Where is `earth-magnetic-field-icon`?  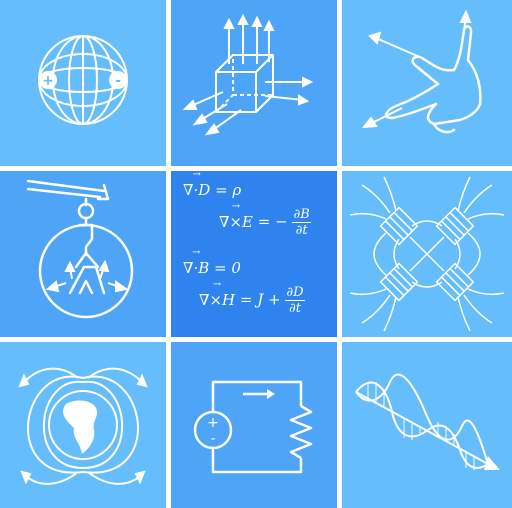 earth-magnetic-field-icon is located at coordinates (83, 426).